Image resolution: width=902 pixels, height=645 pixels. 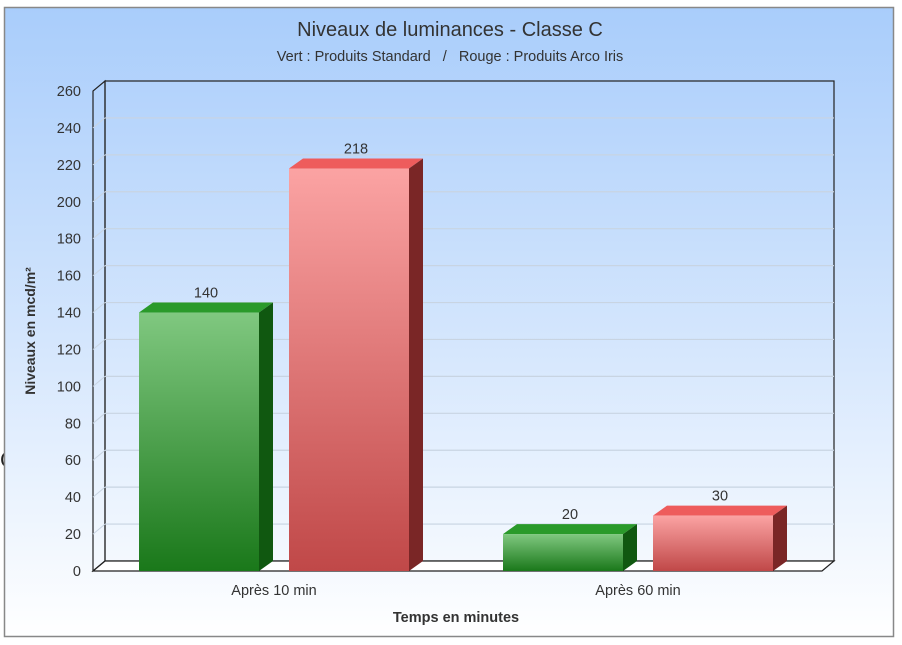 I want to click on bar-value-label: 20, so click(x=570, y=515).